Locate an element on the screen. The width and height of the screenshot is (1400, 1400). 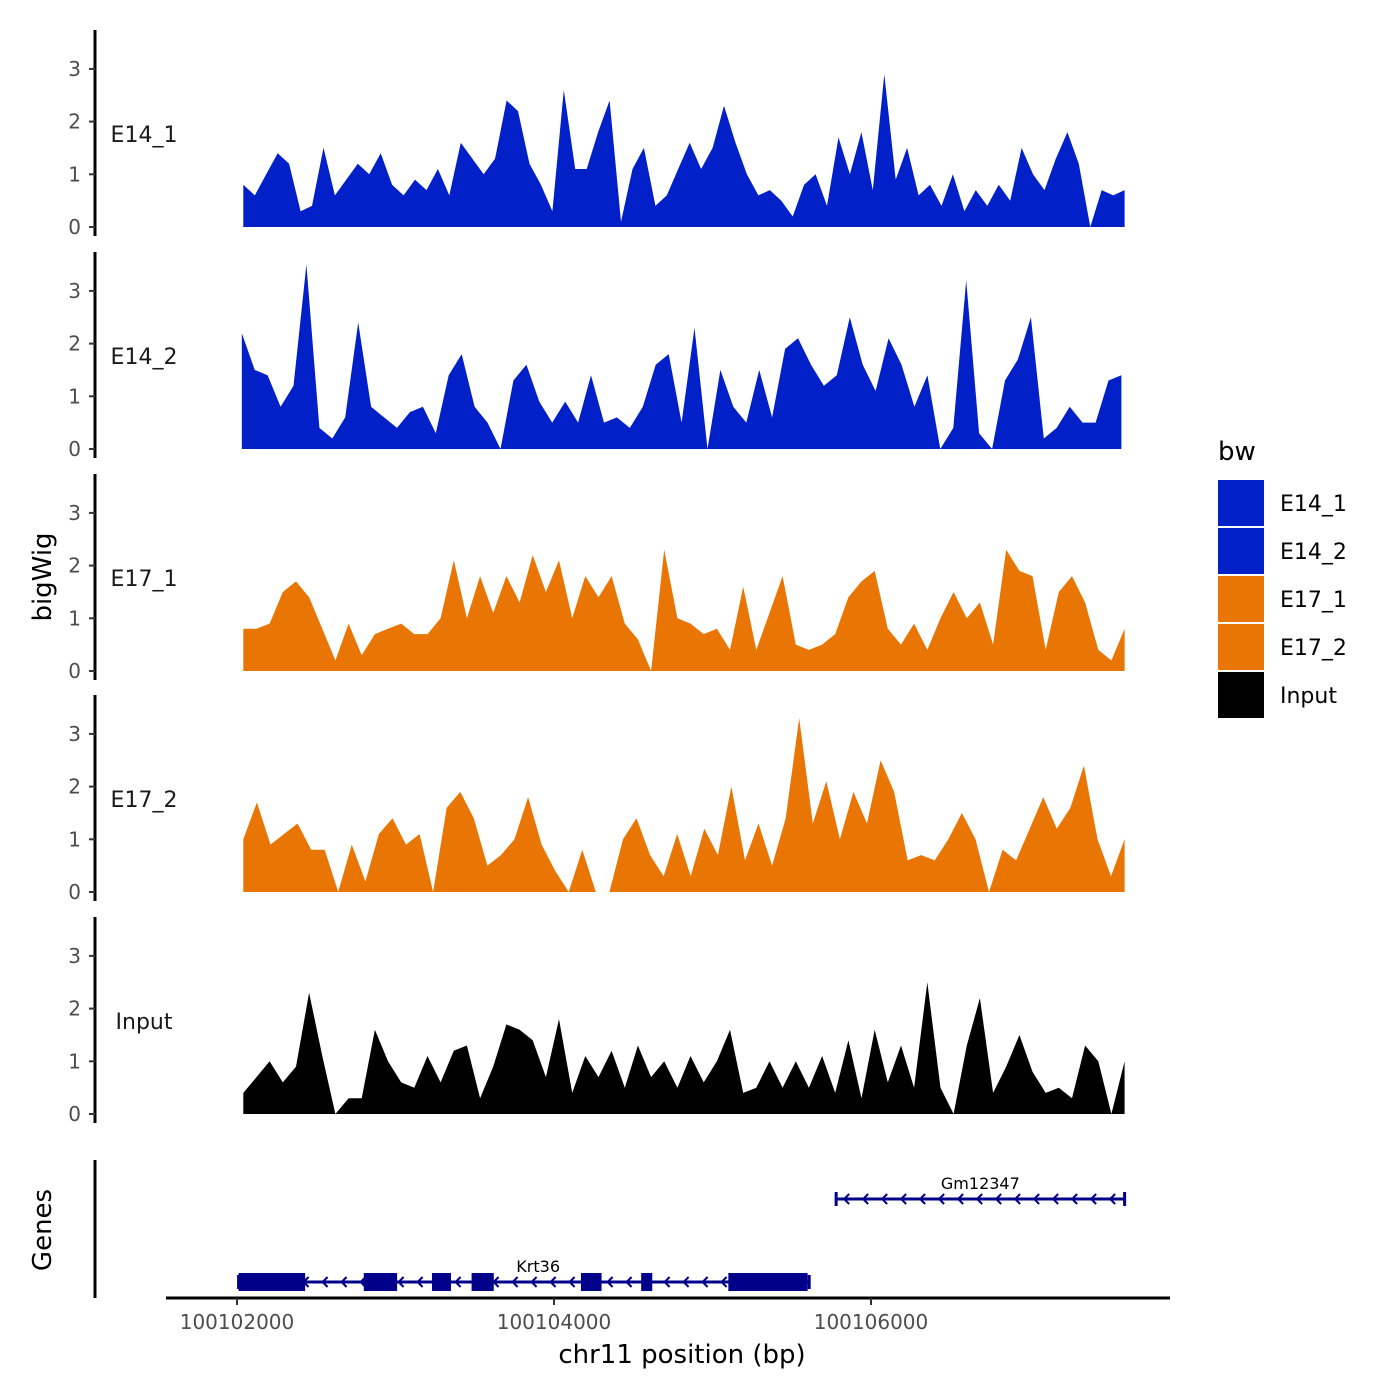
track-E14_2: 0 1 2 3 E14_2 is located at coordinates (595, 356).